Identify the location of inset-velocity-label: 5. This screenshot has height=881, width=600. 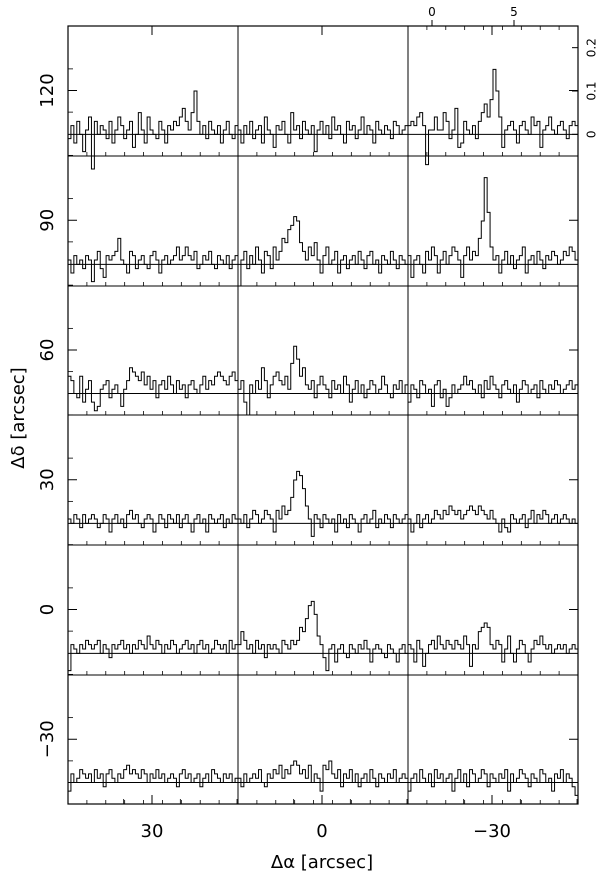
(514, 12).